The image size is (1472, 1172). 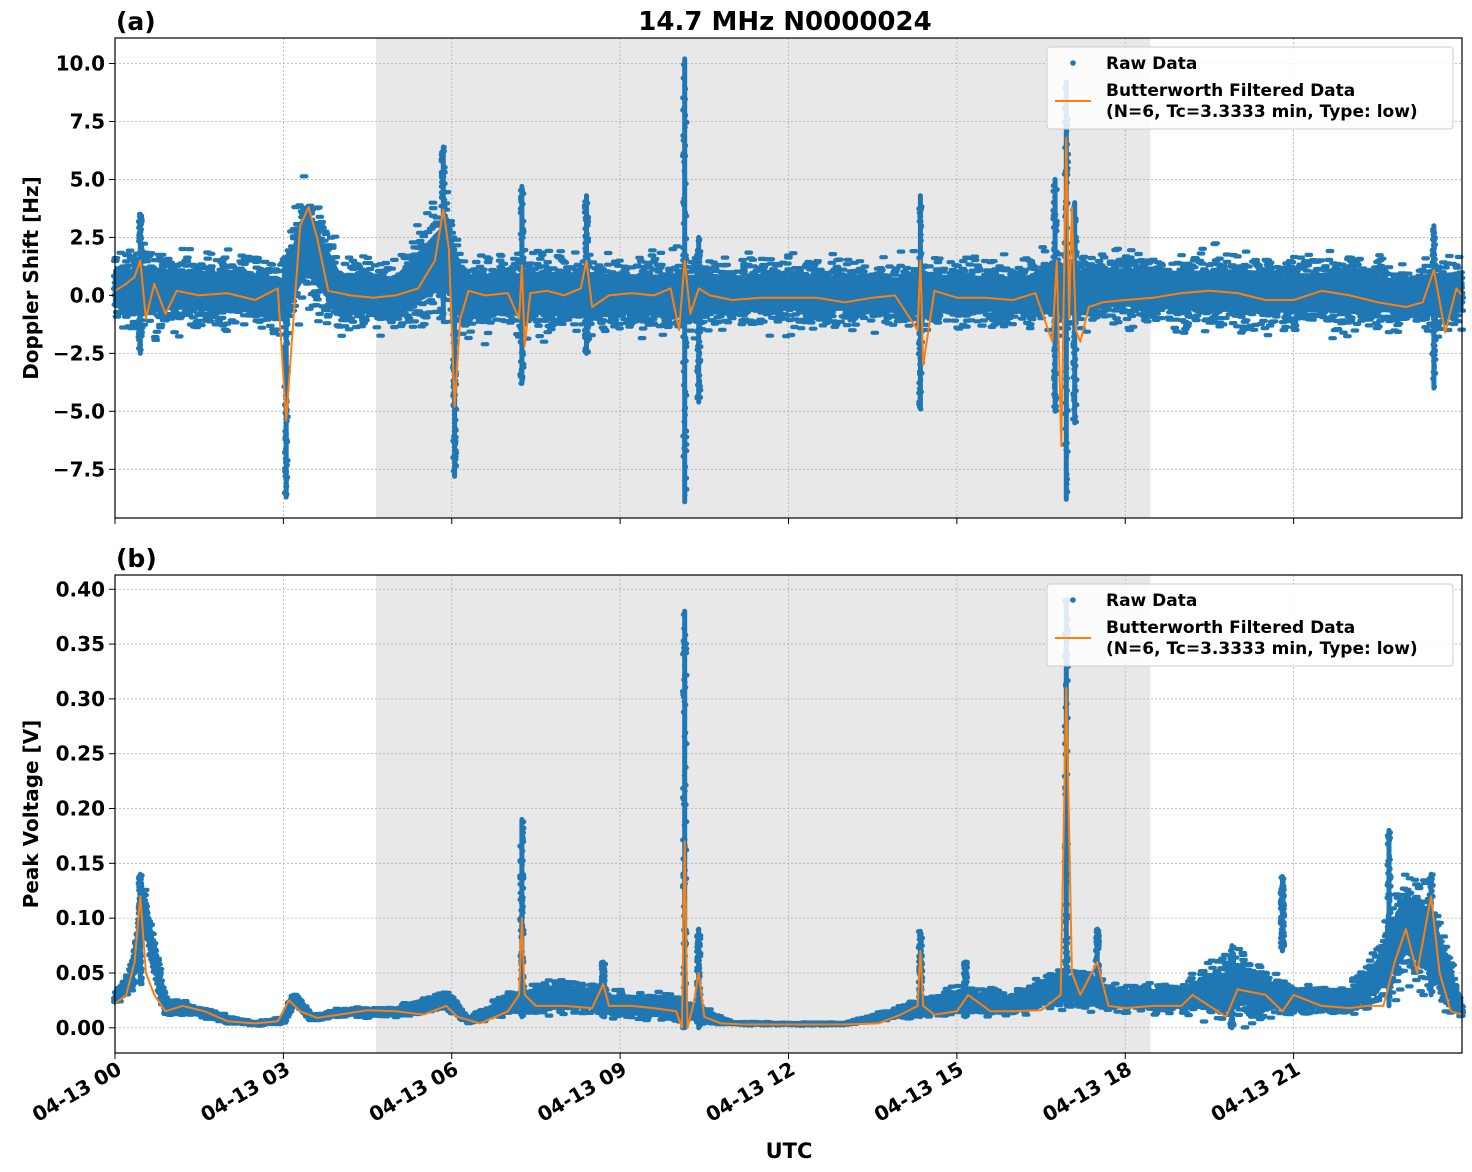 I want to click on x-tick-label: 04-13 06, so click(x=414, y=1092).